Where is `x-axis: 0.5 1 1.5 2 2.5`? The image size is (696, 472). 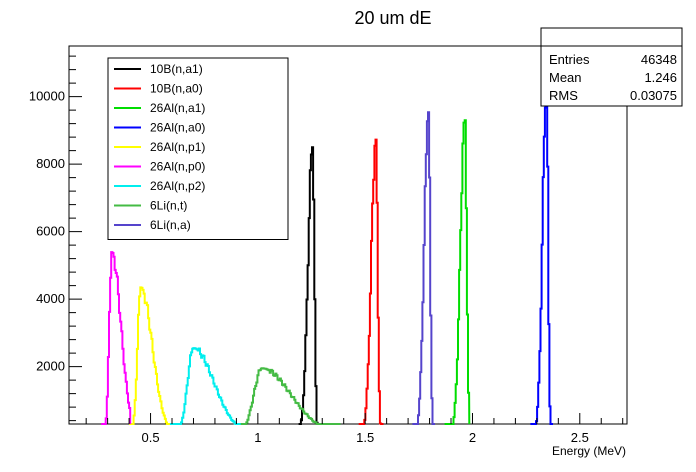 x-axis: 0.5 1 1.5 2 2.5 is located at coordinates (354, 429).